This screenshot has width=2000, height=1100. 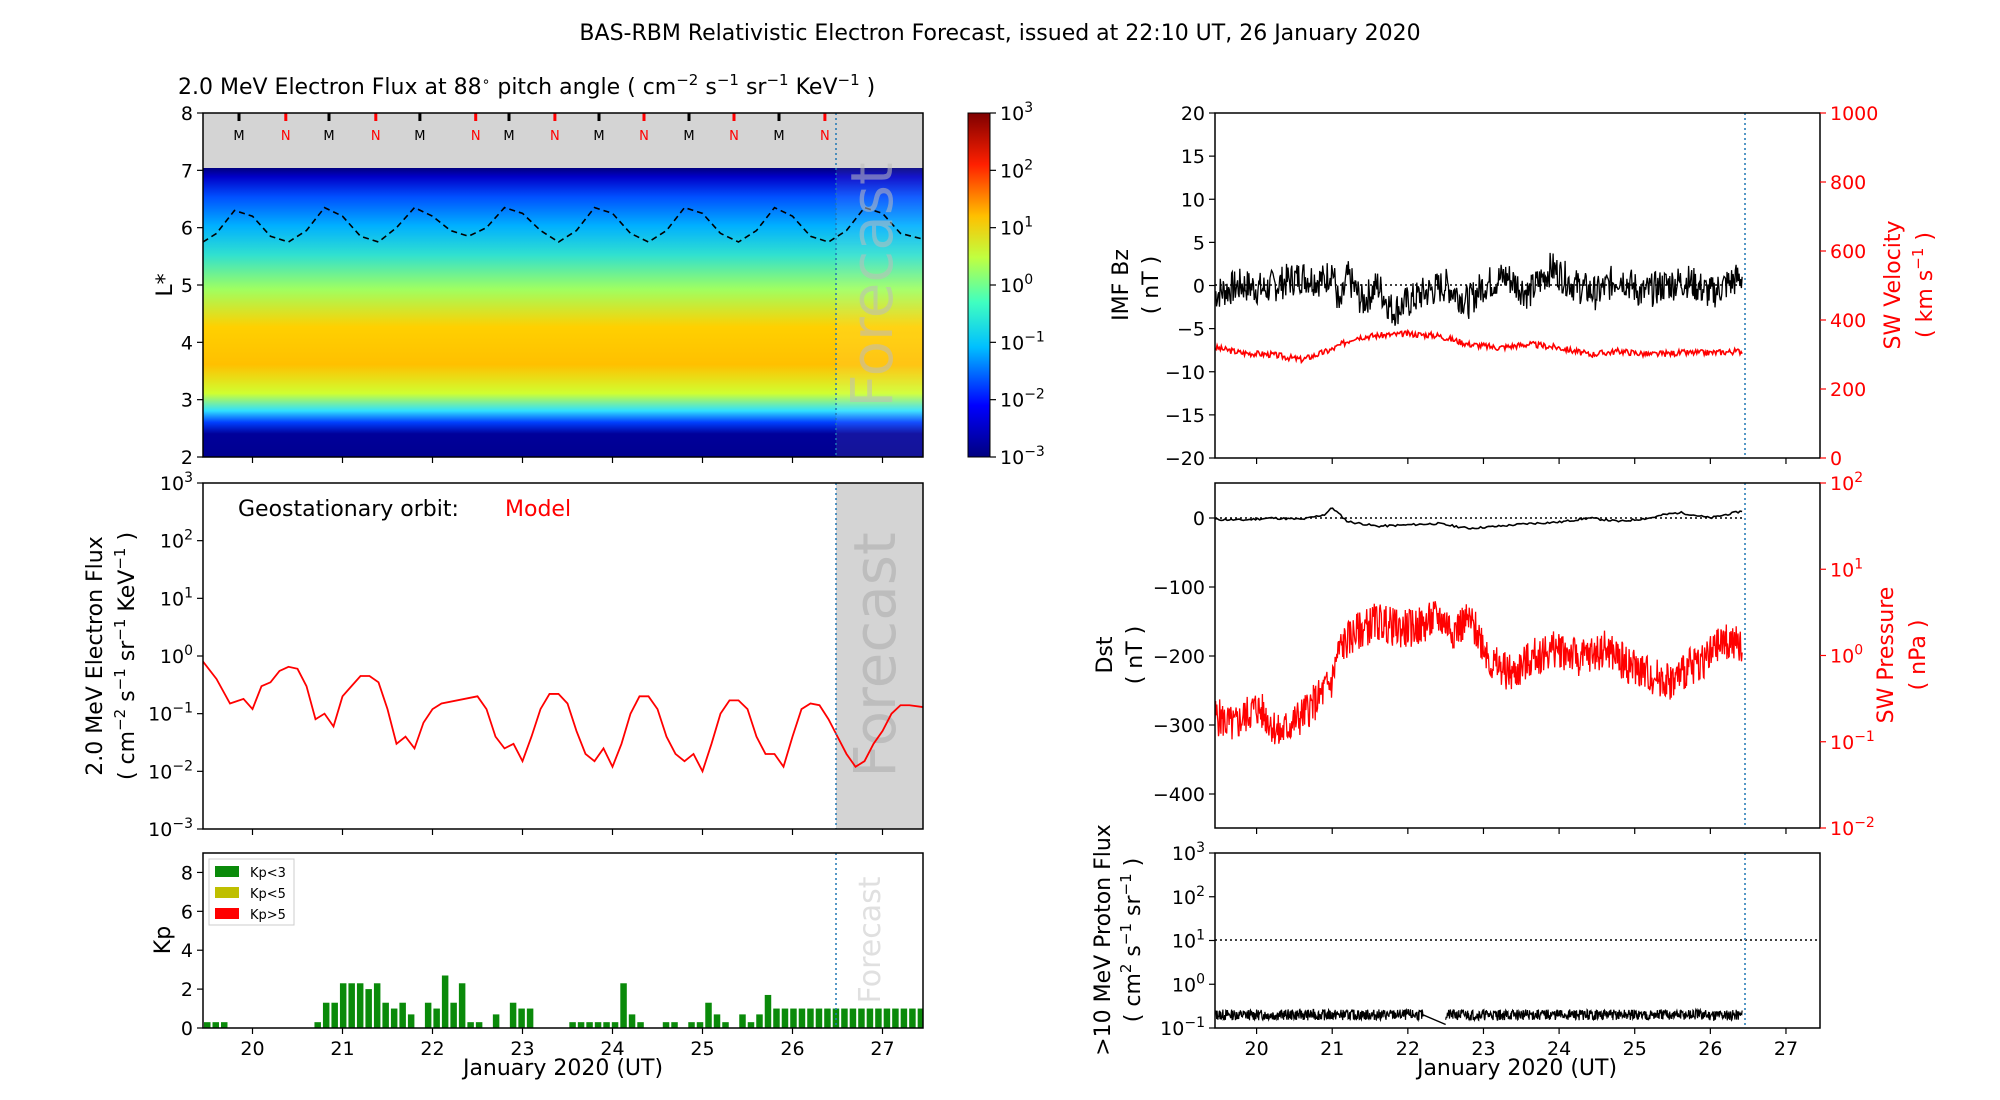 I want to click on proton-xlabel: January 2020 (UT), so click(x=1516, y=1068).